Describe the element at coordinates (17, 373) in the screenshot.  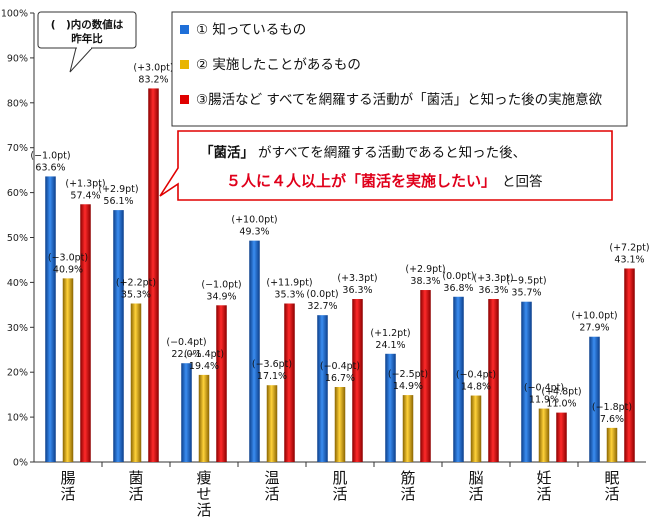
I see `y-tick-label: 20%` at that location.